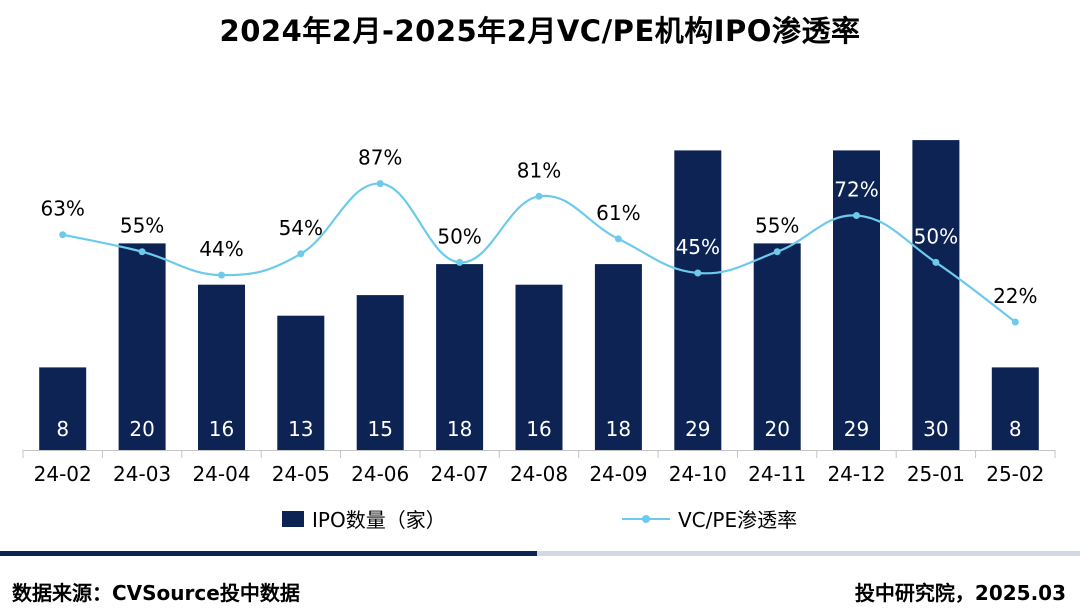 Image resolution: width=1080 pixels, height=614 pixels. I want to click on legend-label-ipo-count: IPO数量（家）, so click(379, 520).